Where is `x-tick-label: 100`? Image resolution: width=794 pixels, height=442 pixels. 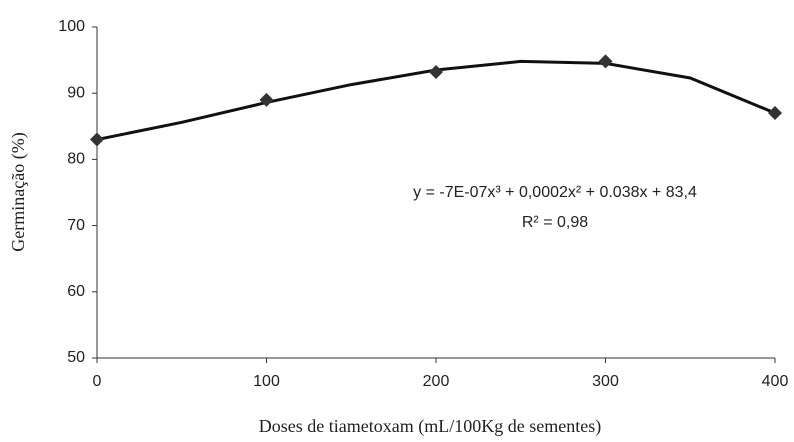 x-tick-label: 100 is located at coordinates (266, 381).